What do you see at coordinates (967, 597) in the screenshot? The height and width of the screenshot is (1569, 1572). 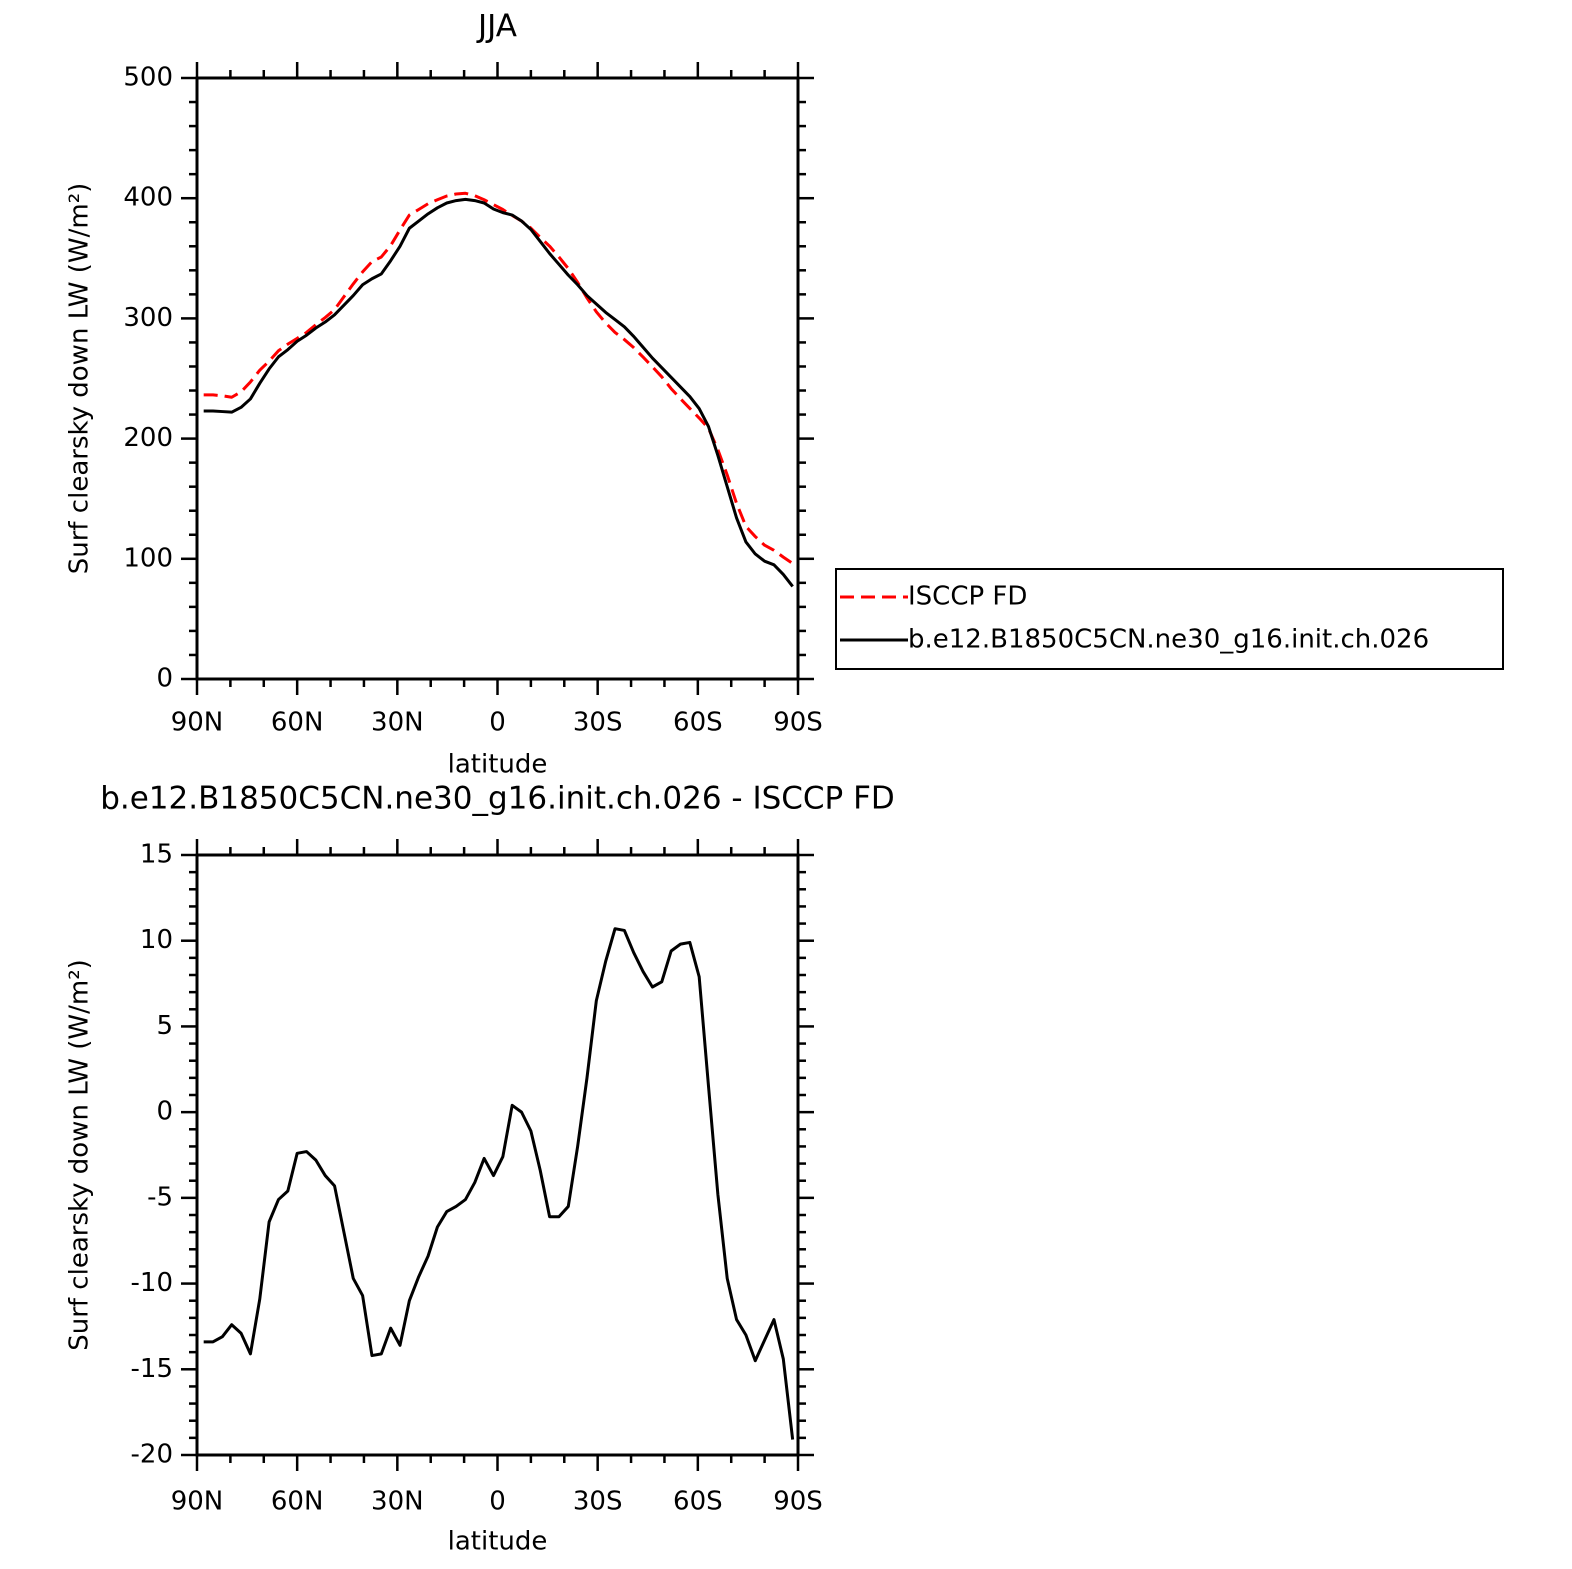 I see `legend-label: ISCCP FD` at bounding box center [967, 597].